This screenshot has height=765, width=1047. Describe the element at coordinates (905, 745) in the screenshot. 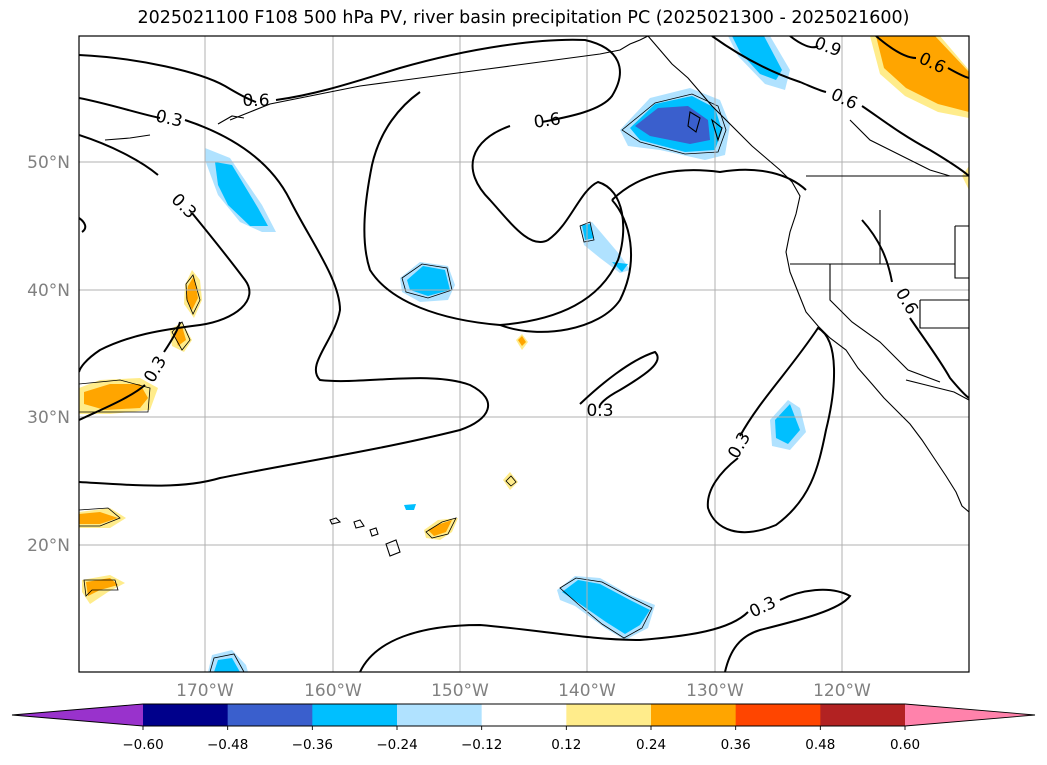

I see `colorbar-tick-label: 0.60` at that location.